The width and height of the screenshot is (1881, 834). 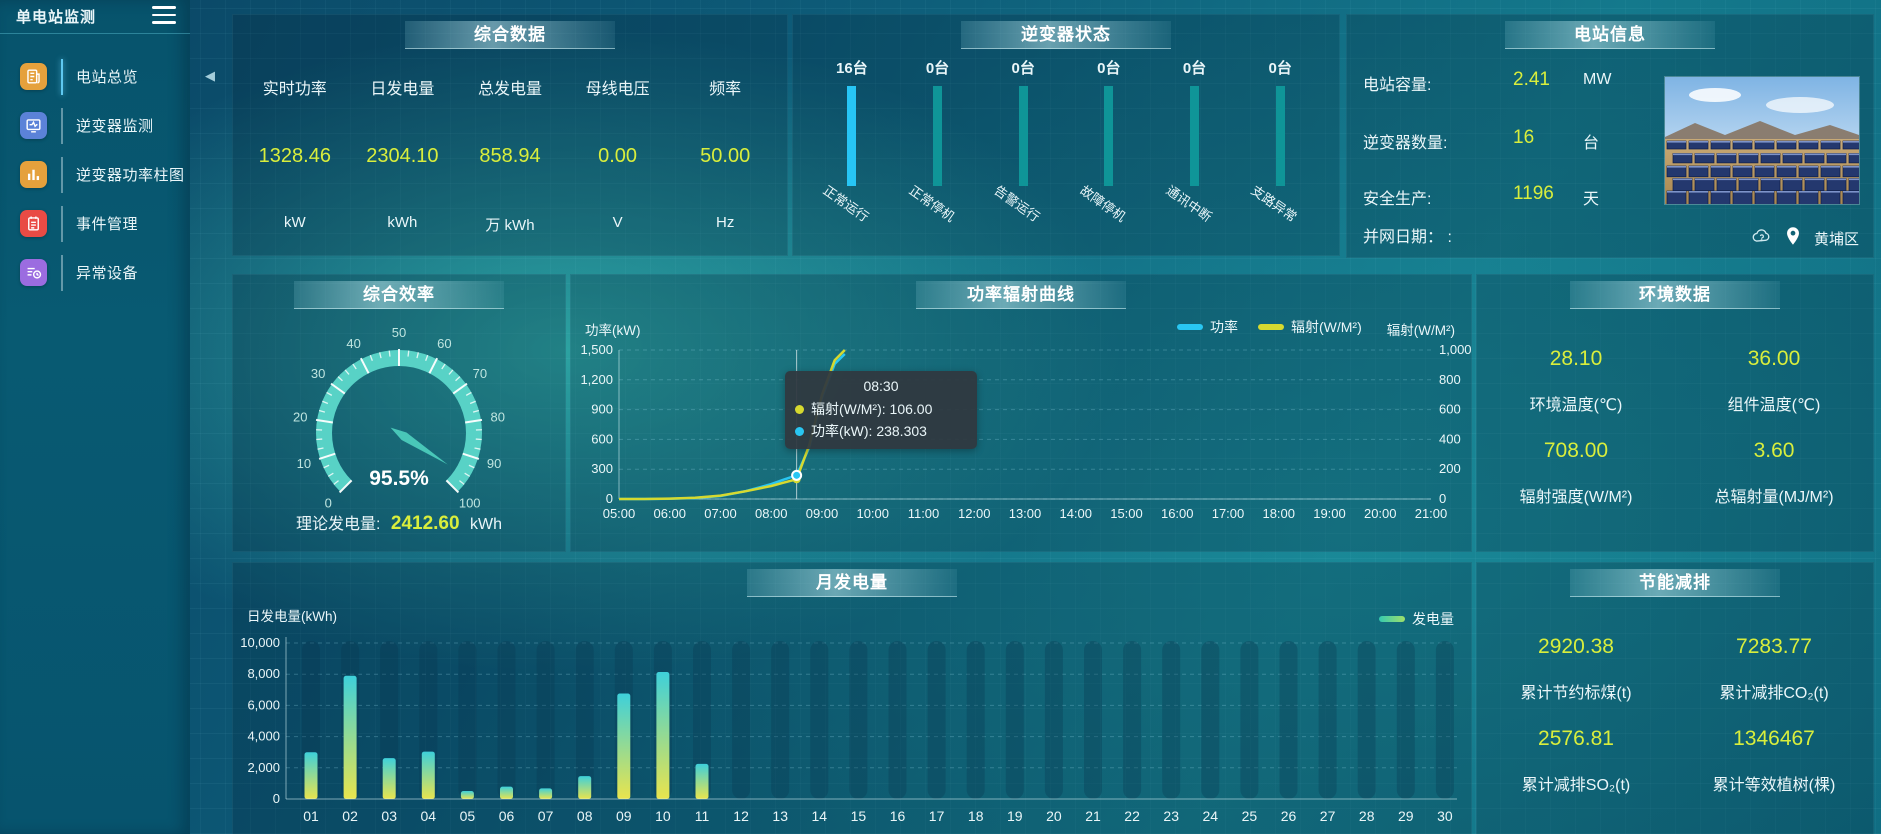 I want to click on metric-label: 辐射强度(W/M²), so click(x=1576, y=497).